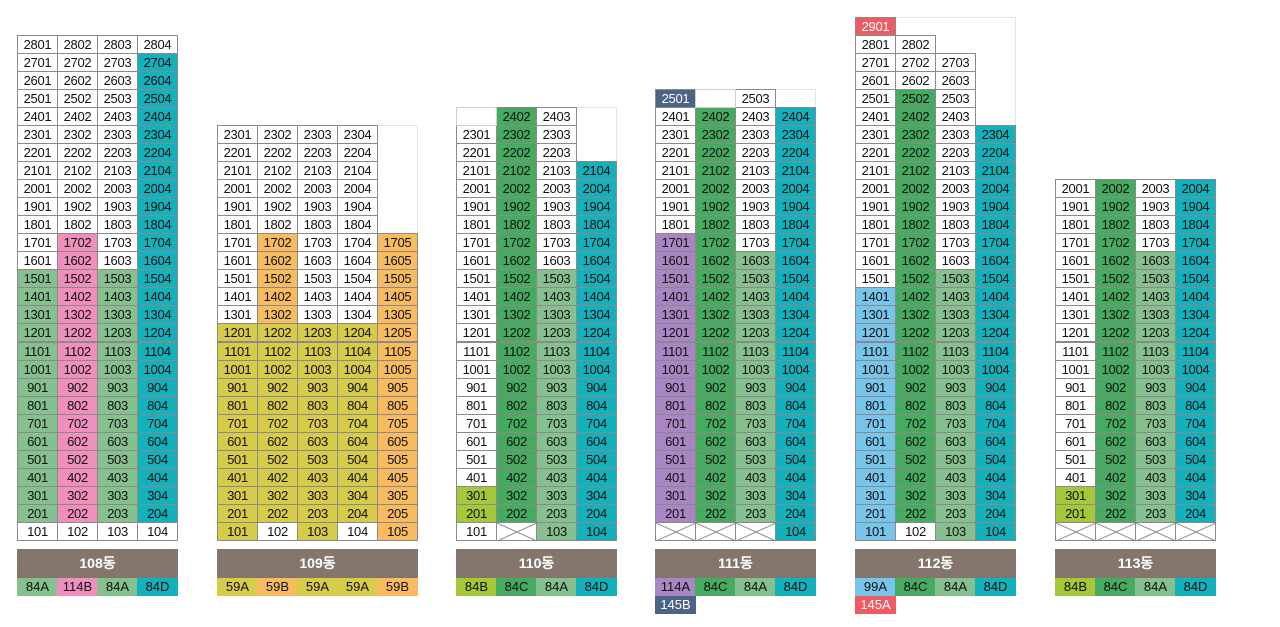 This screenshot has width=1280, height=627. I want to click on empty-cell, so click(715, 98).